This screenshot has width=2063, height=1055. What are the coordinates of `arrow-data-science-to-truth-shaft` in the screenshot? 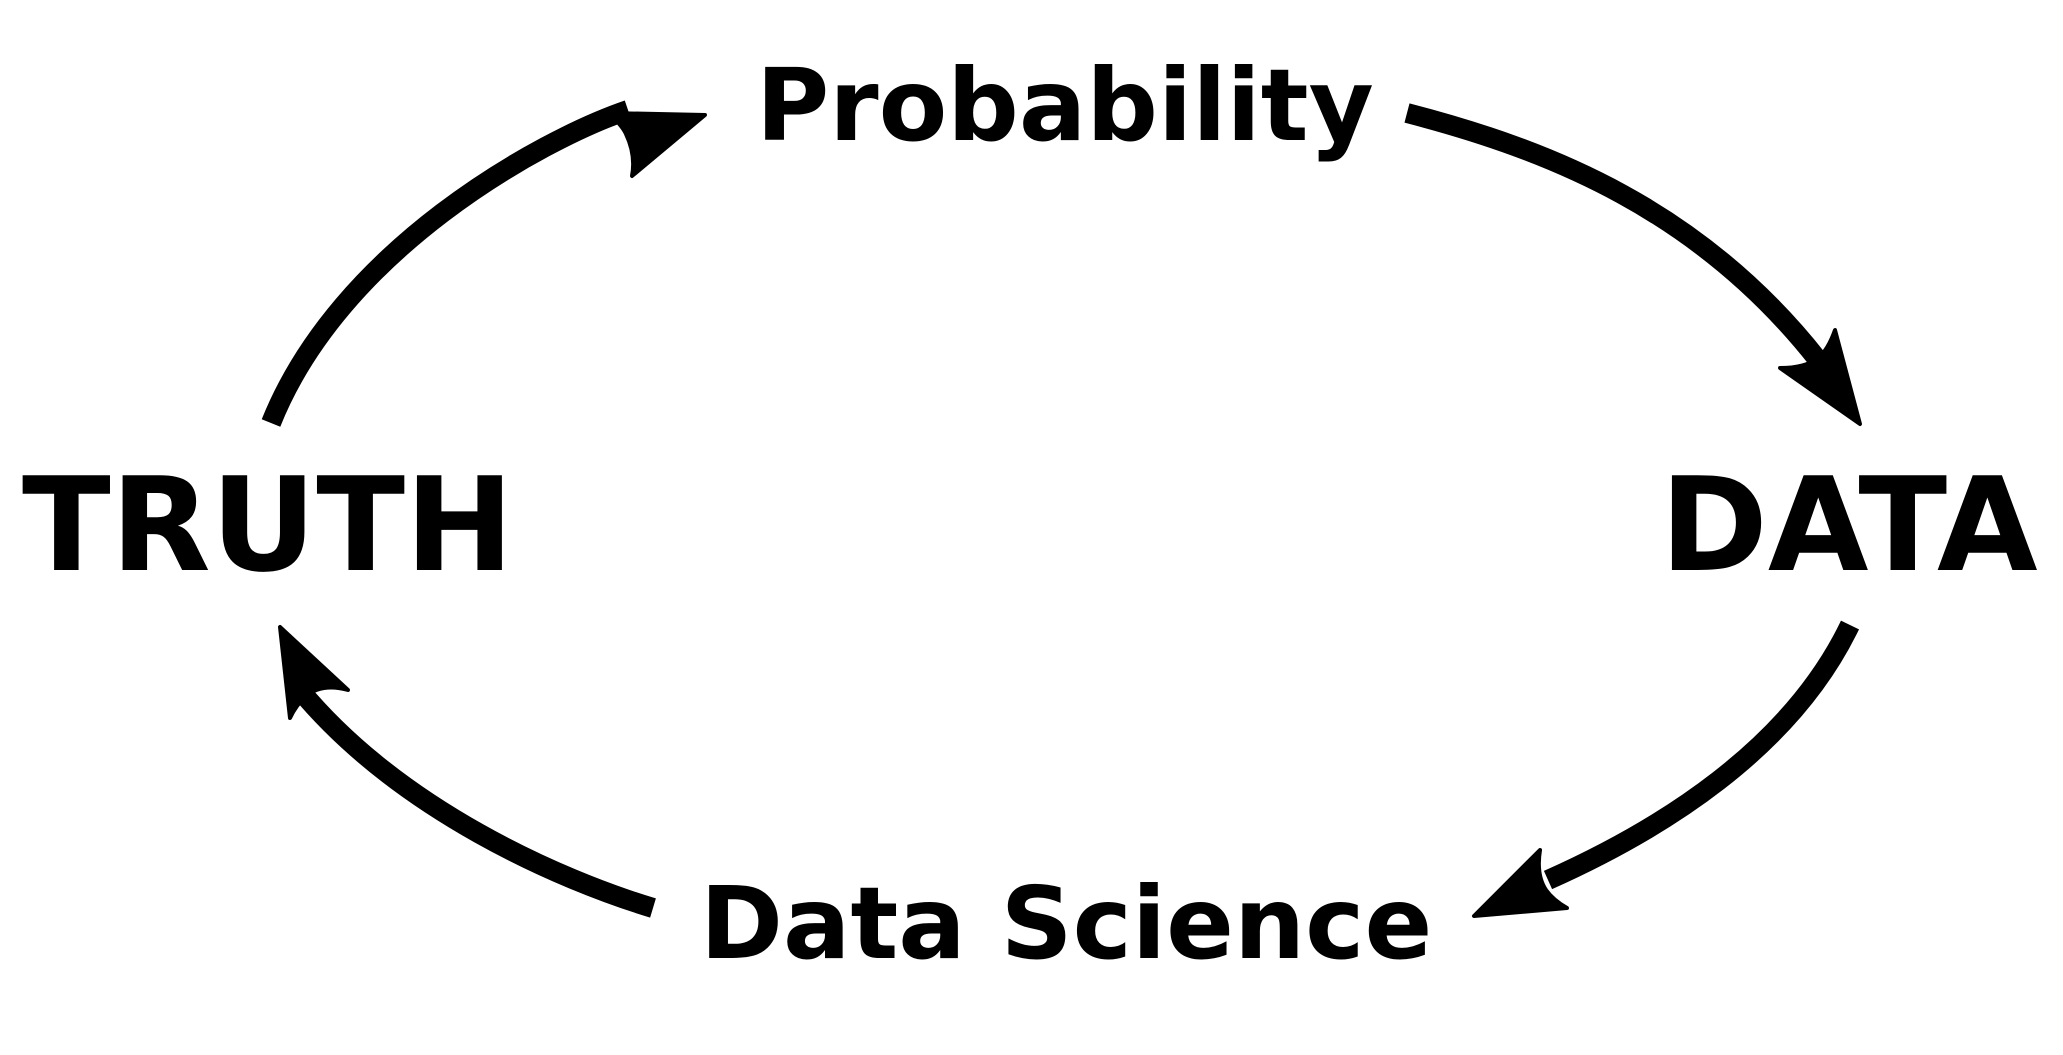 It's located at (474, 800).